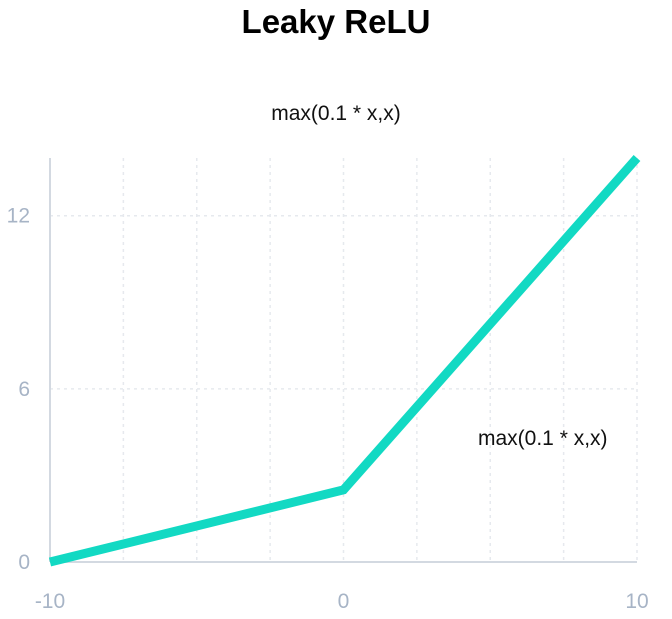 The width and height of the screenshot is (672, 619). What do you see at coordinates (336, 21) in the screenshot?
I see `chart-title: Leaky ReLU` at bounding box center [336, 21].